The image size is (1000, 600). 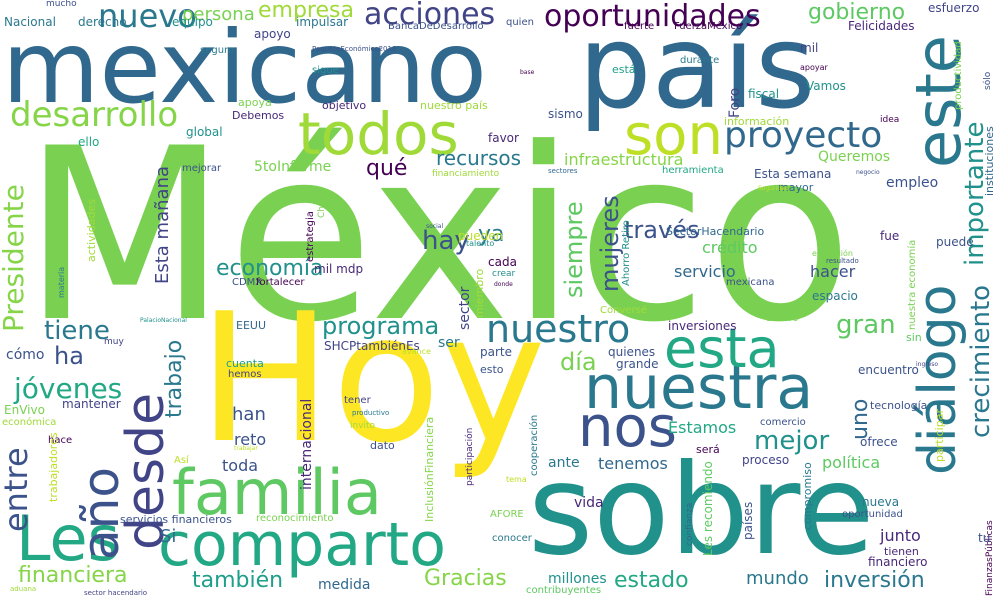 What do you see at coordinates (293, 167) in the screenshot?
I see `word: 5toInforme` at bounding box center [293, 167].